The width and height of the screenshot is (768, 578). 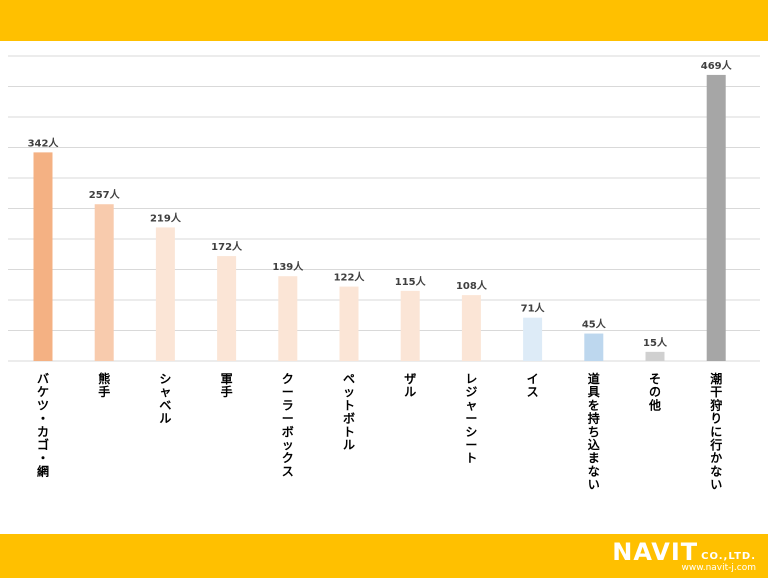 What do you see at coordinates (715, 431) in the screenshot?
I see `category-label: 潮干狩りに行かない` at bounding box center [715, 431].